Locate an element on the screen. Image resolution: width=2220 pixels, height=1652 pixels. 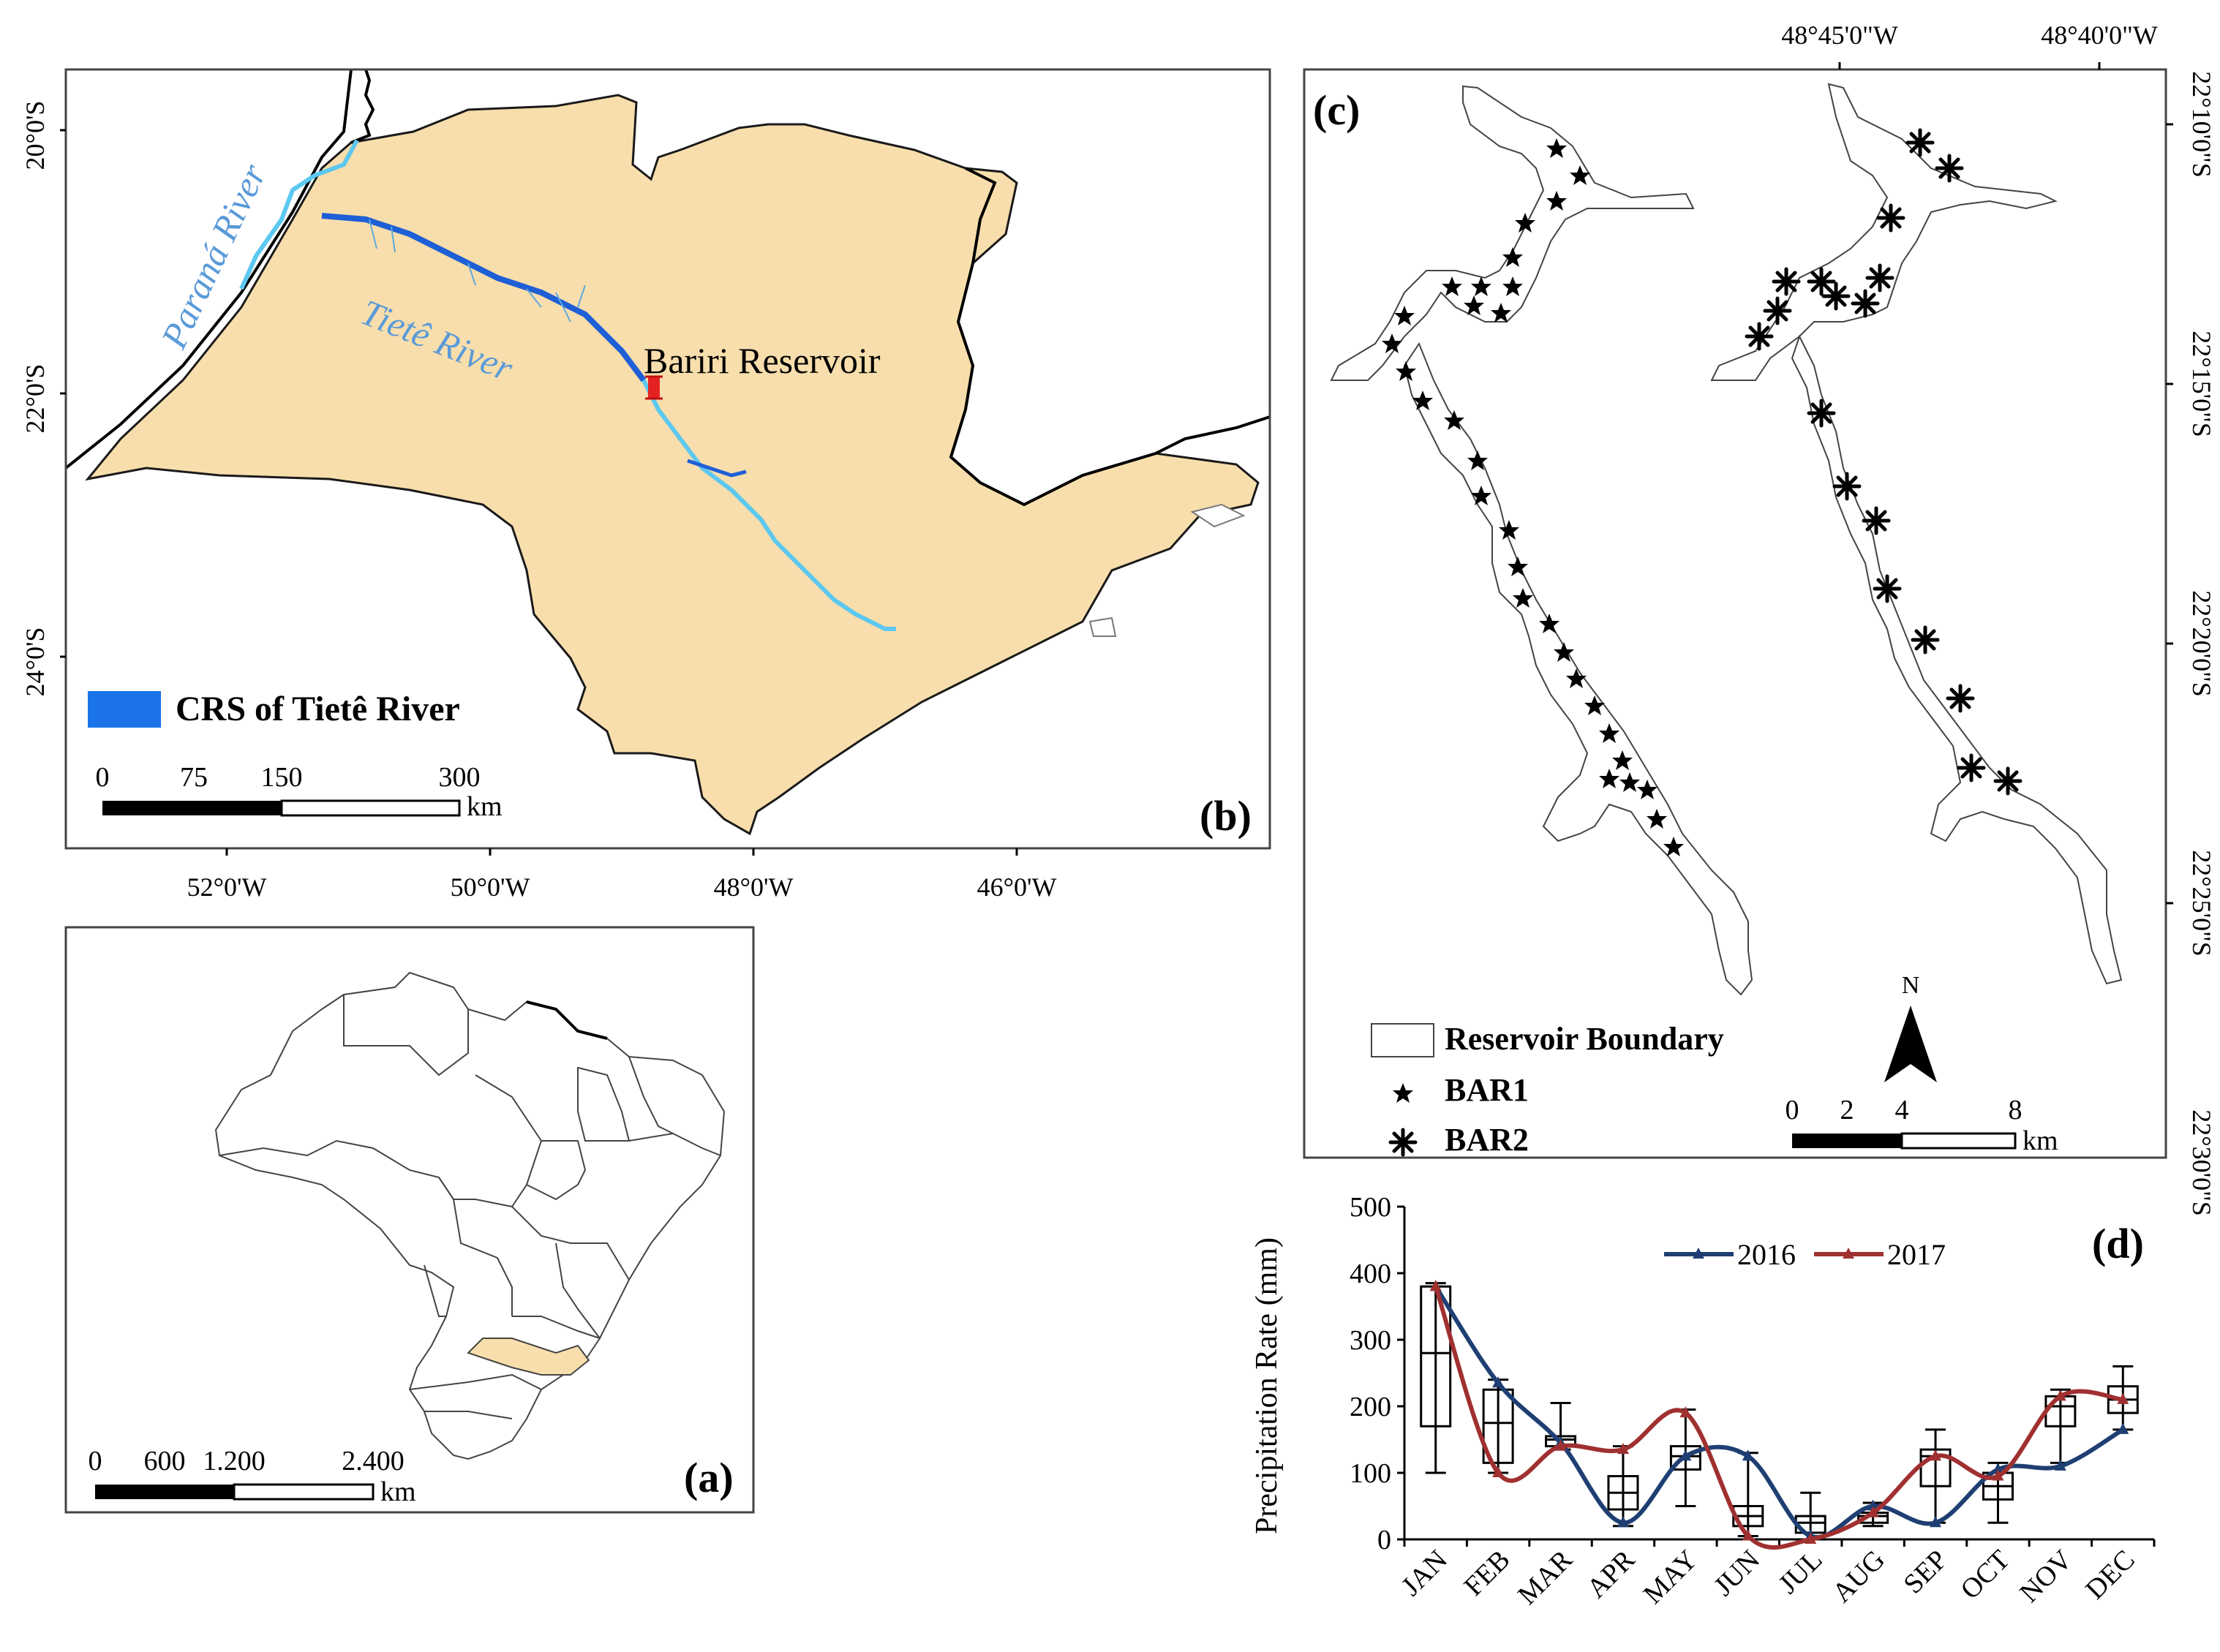
y-tick-label: 300 is located at coordinates (1370, 1341).